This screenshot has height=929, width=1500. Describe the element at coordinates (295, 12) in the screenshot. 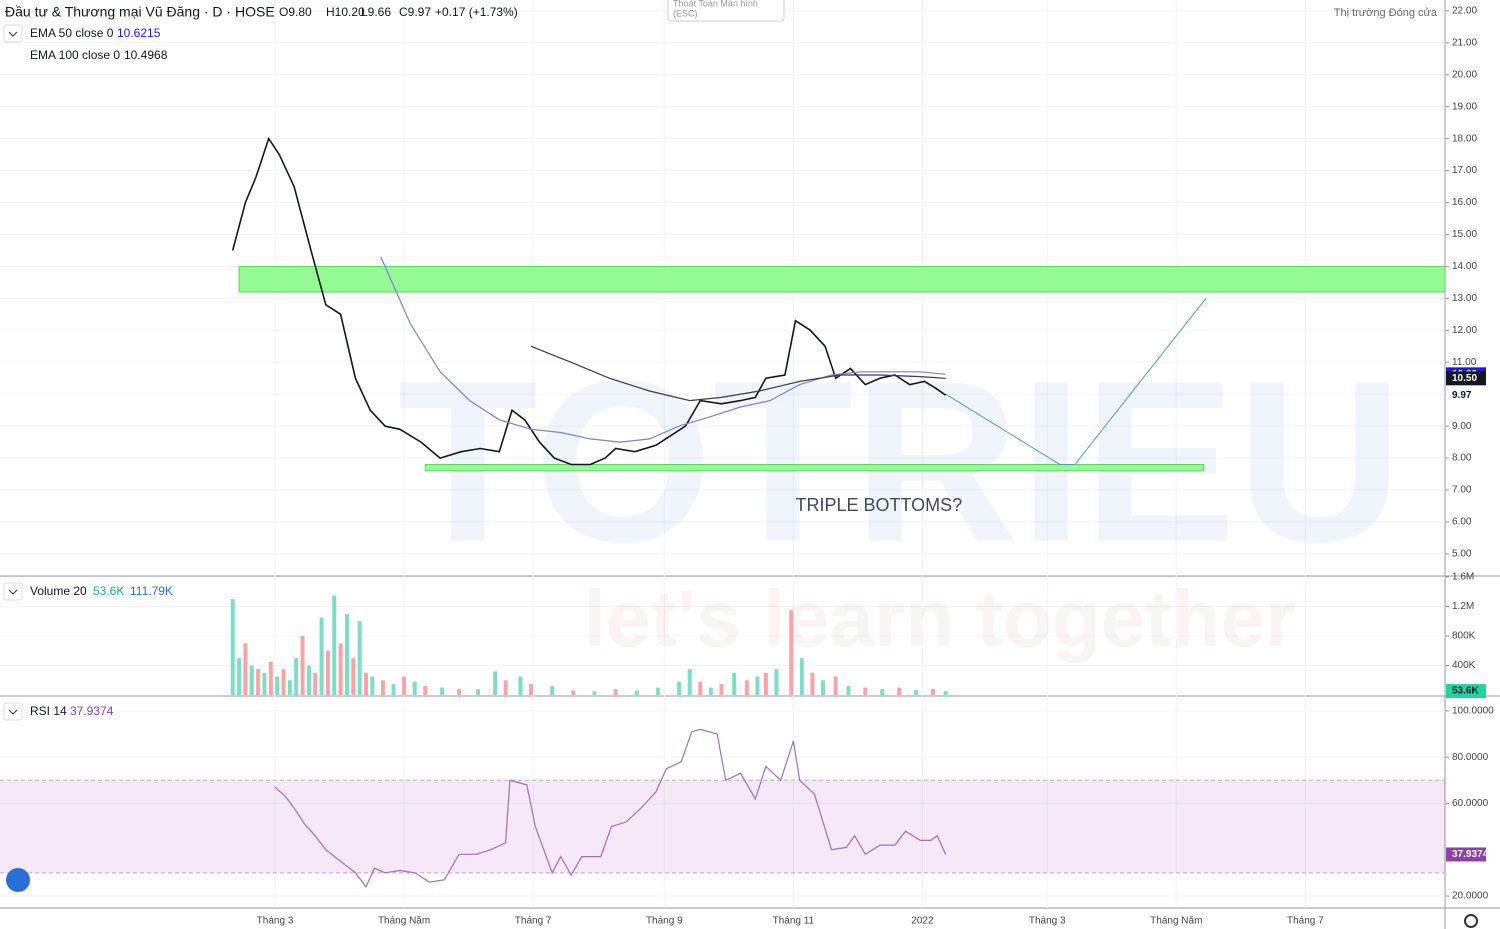

I see `quote-open: O9.80` at that location.